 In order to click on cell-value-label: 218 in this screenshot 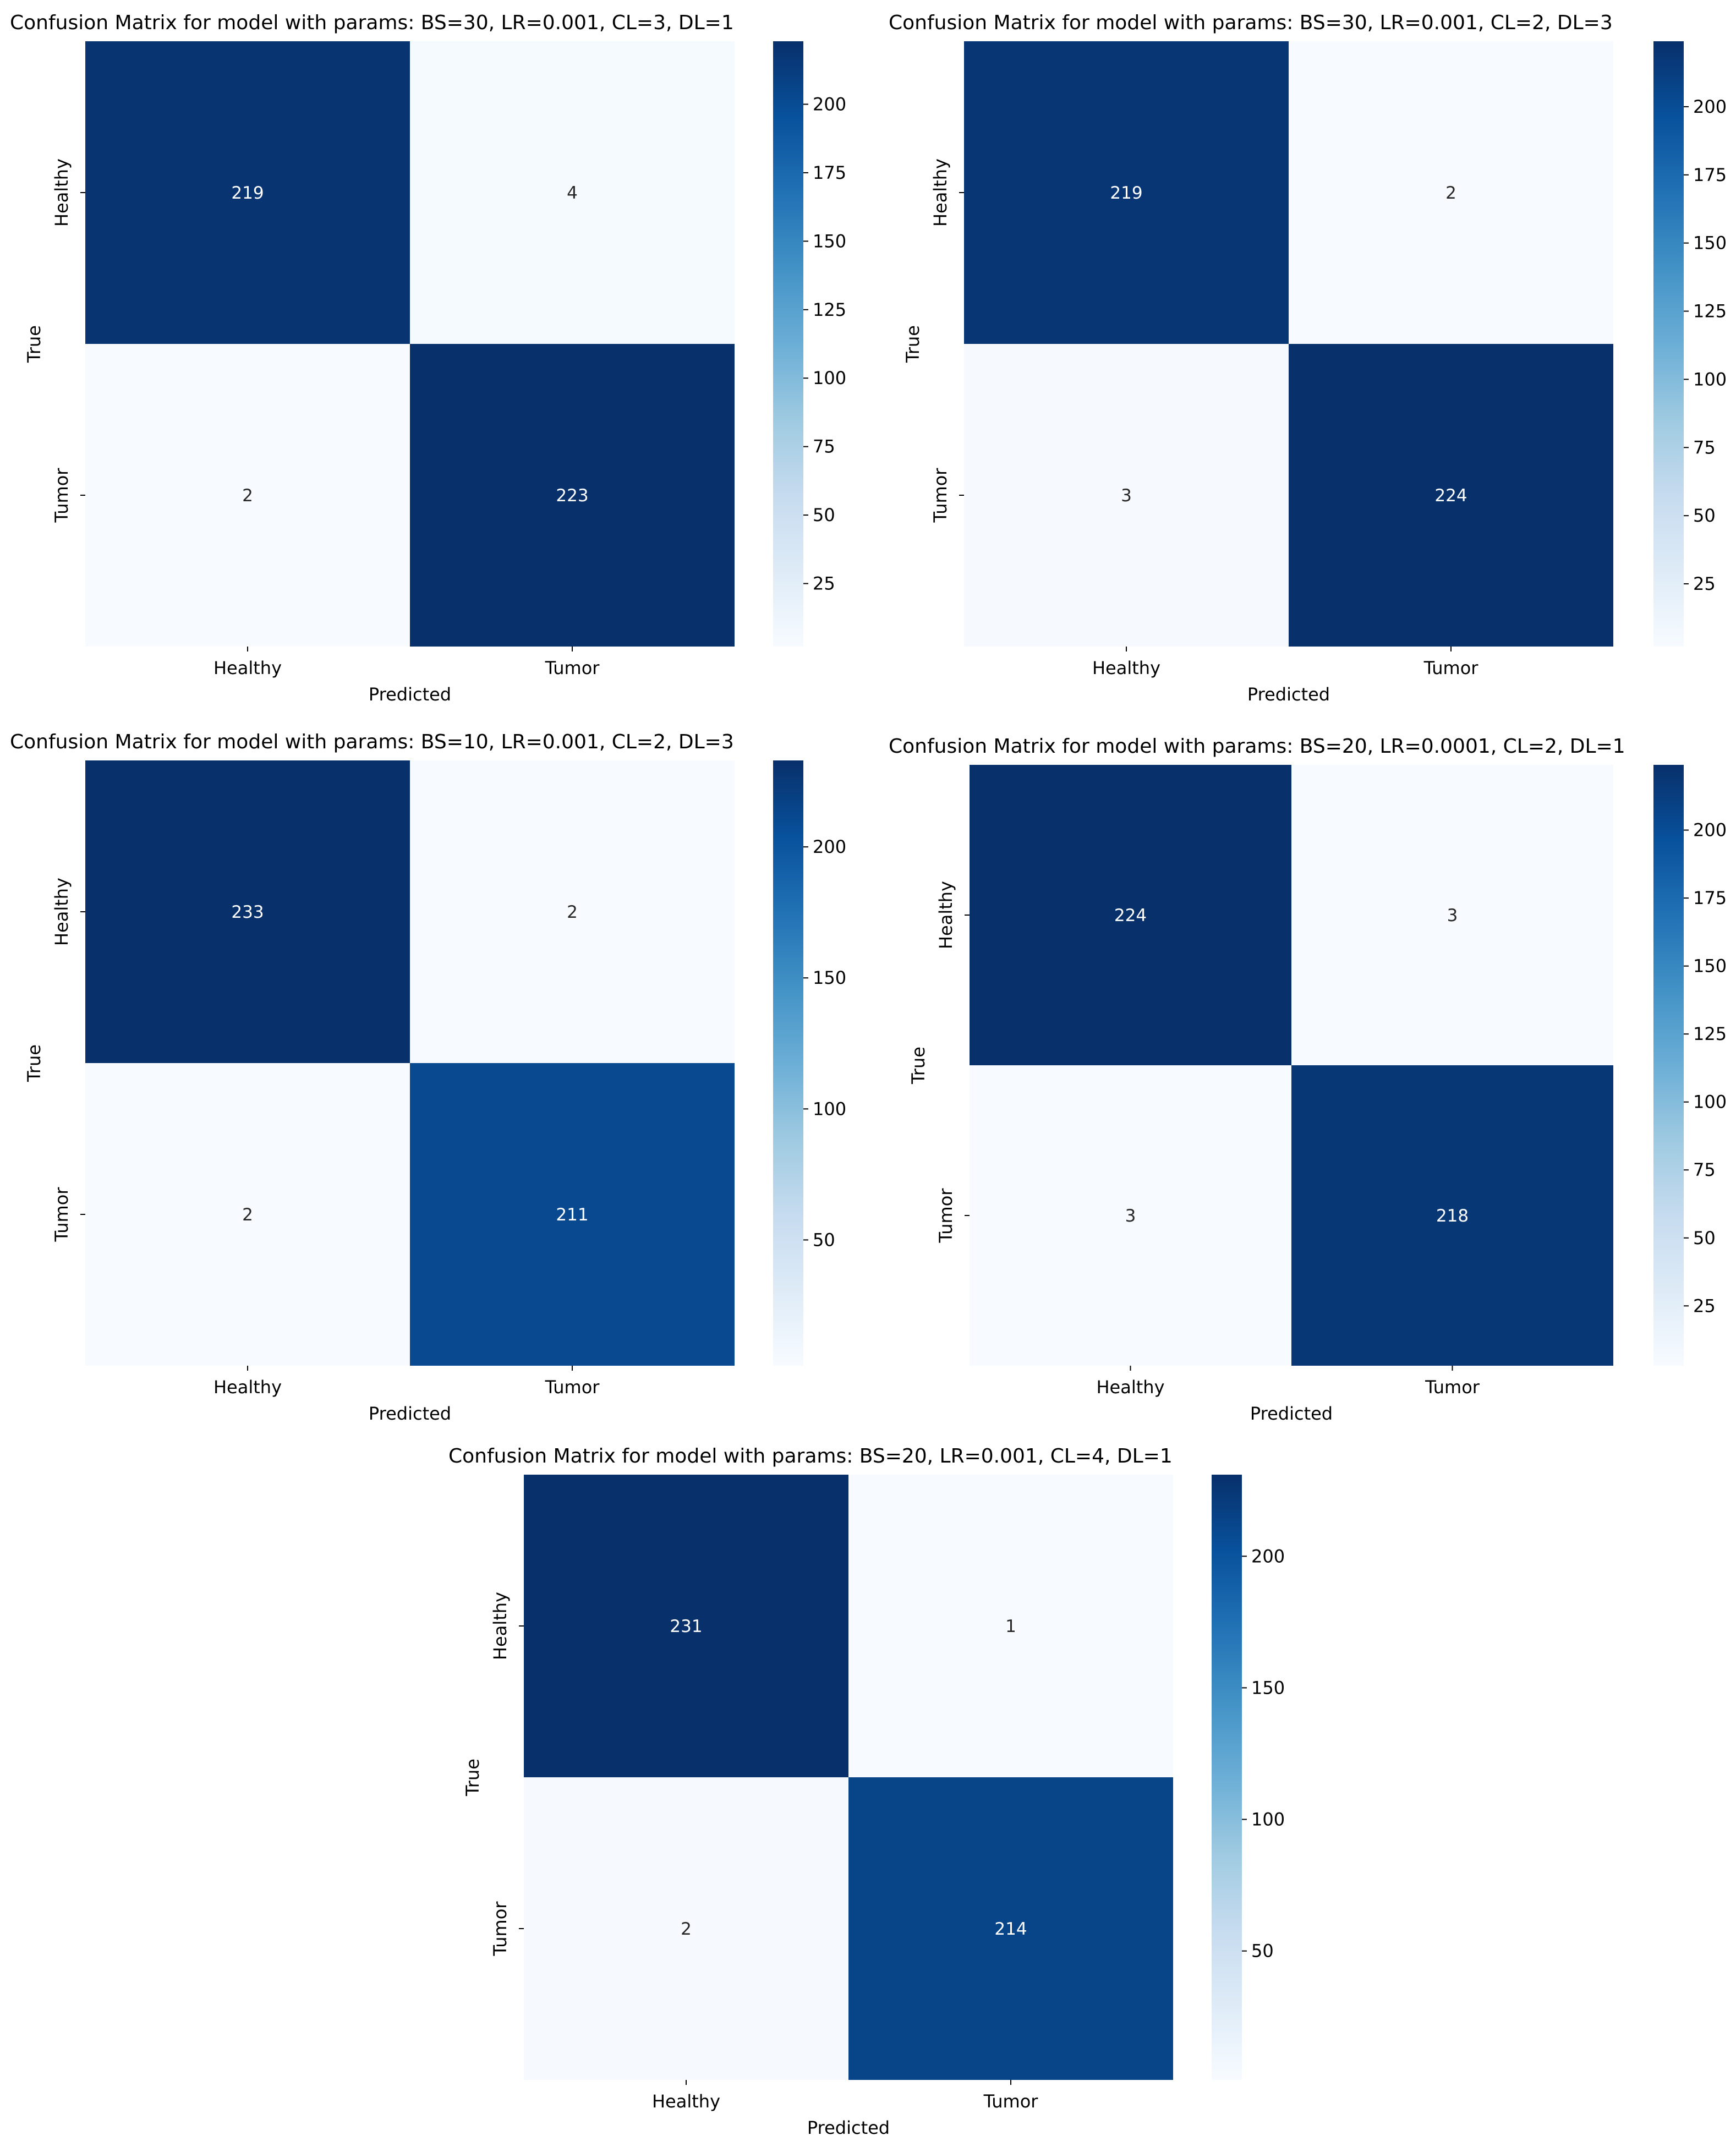, I will do `click(1452, 1216)`.